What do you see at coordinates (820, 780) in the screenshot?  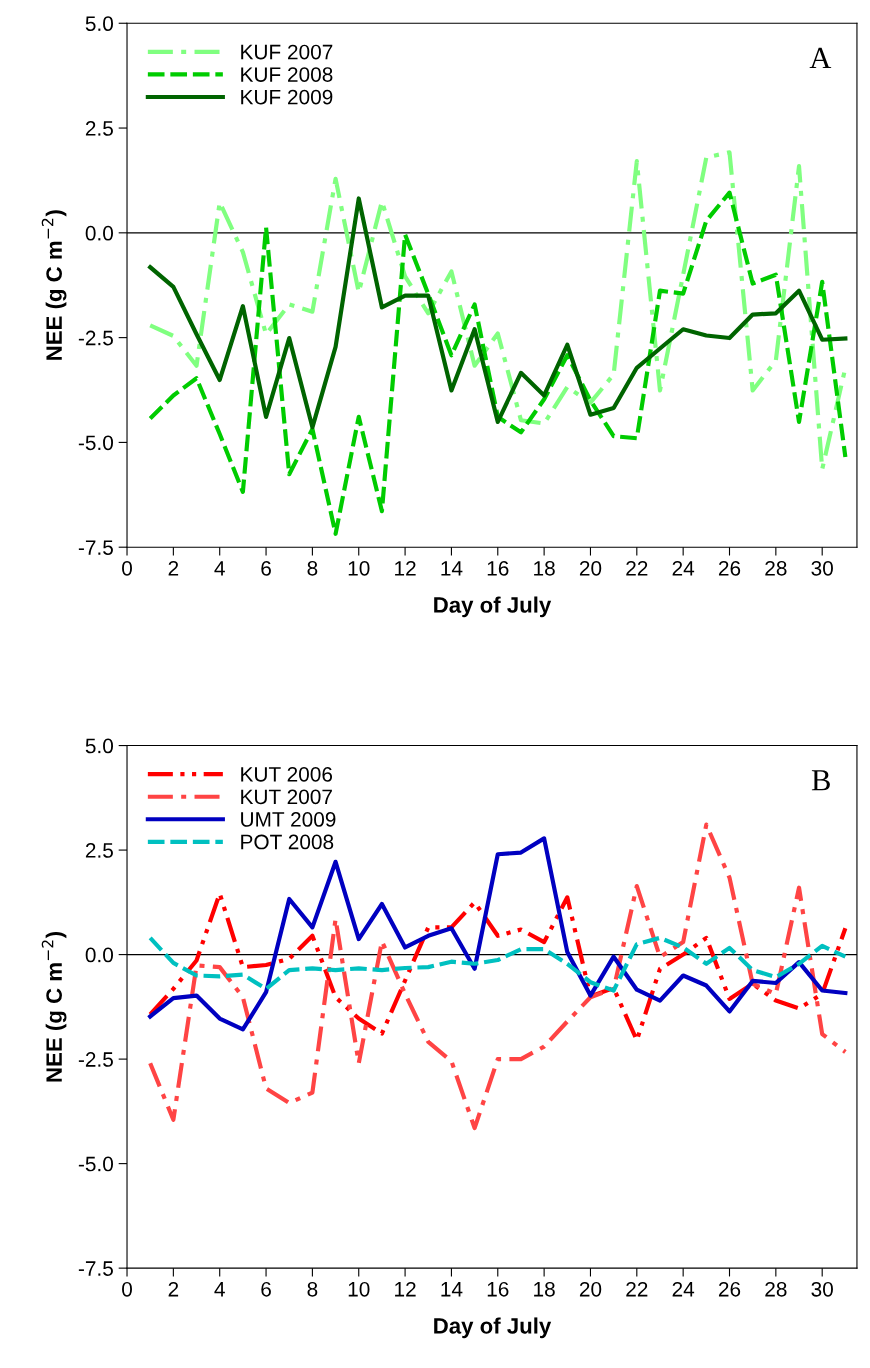 I see `annotation: B` at bounding box center [820, 780].